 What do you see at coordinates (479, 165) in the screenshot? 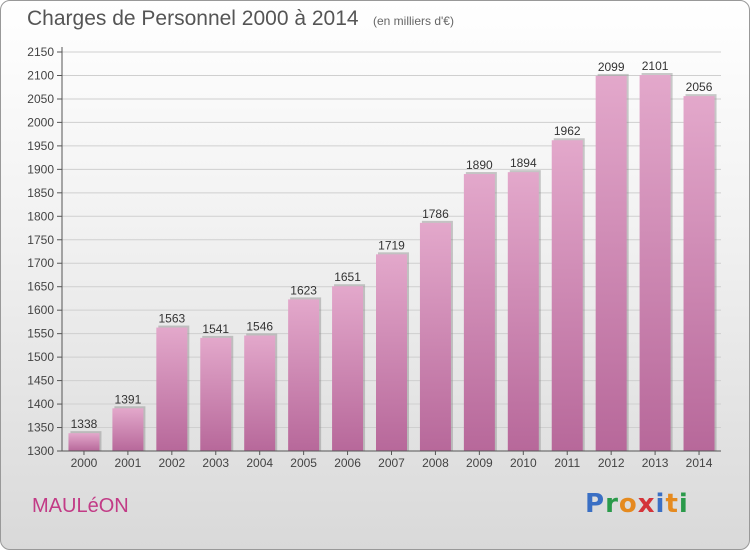
I see `data-label: 1890` at bounding box center [479, 165].